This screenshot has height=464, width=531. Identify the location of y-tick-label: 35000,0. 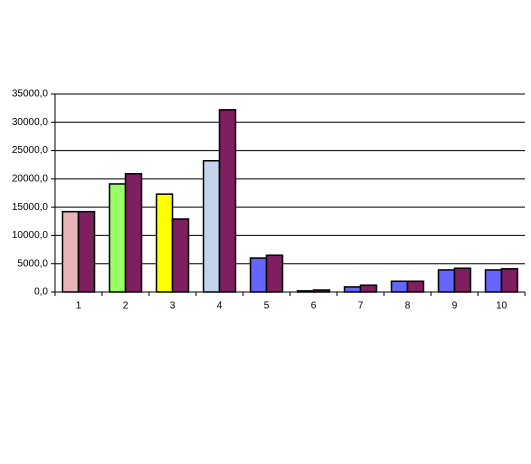
(30, 94).